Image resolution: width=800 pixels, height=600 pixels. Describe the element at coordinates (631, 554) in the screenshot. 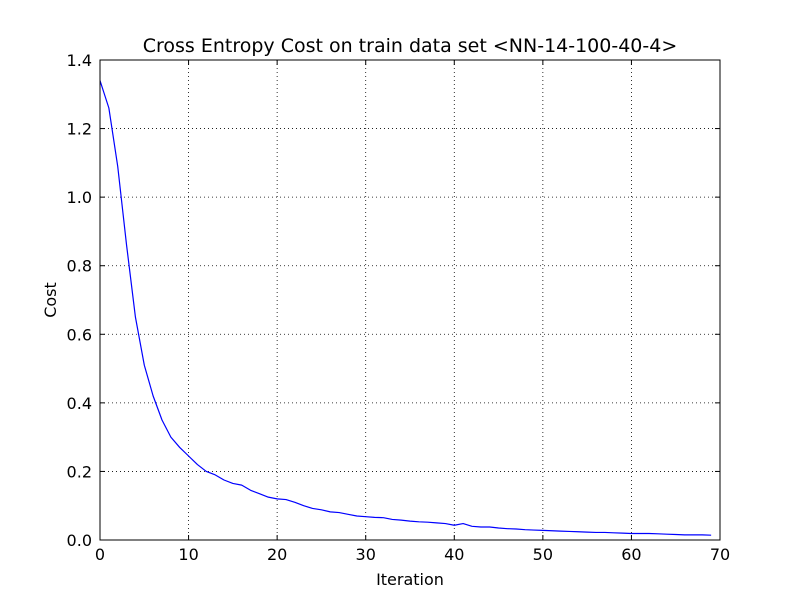

I see `x-tick-label: 60` at that location.